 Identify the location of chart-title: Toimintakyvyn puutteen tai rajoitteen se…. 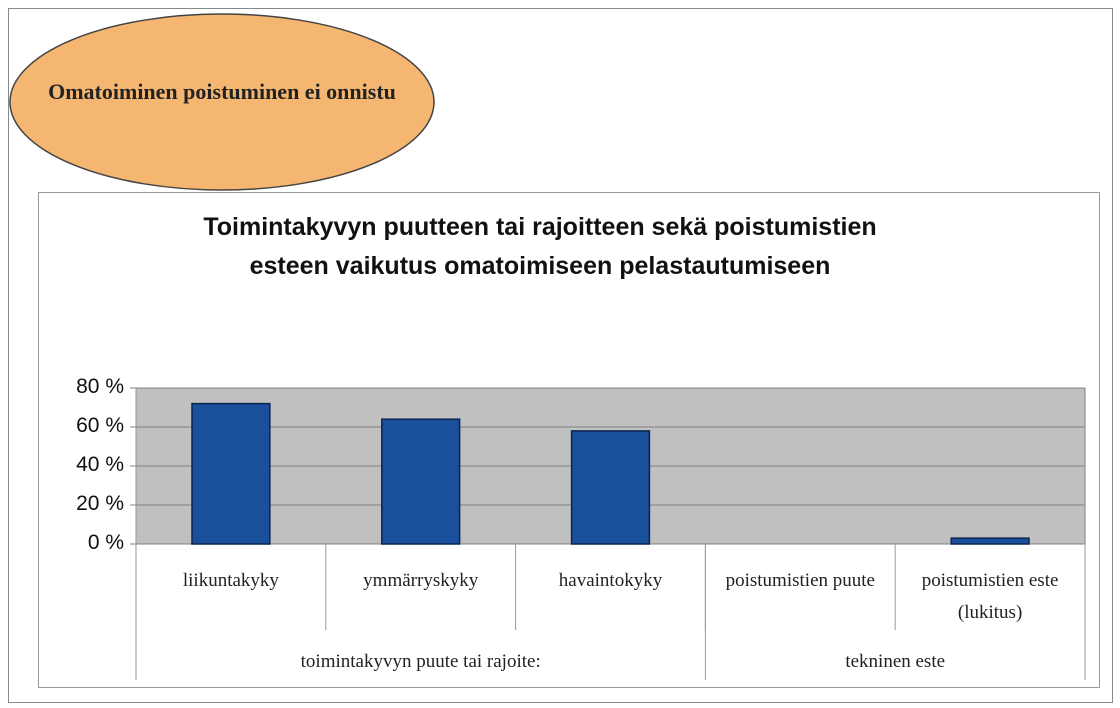
(540, 246).